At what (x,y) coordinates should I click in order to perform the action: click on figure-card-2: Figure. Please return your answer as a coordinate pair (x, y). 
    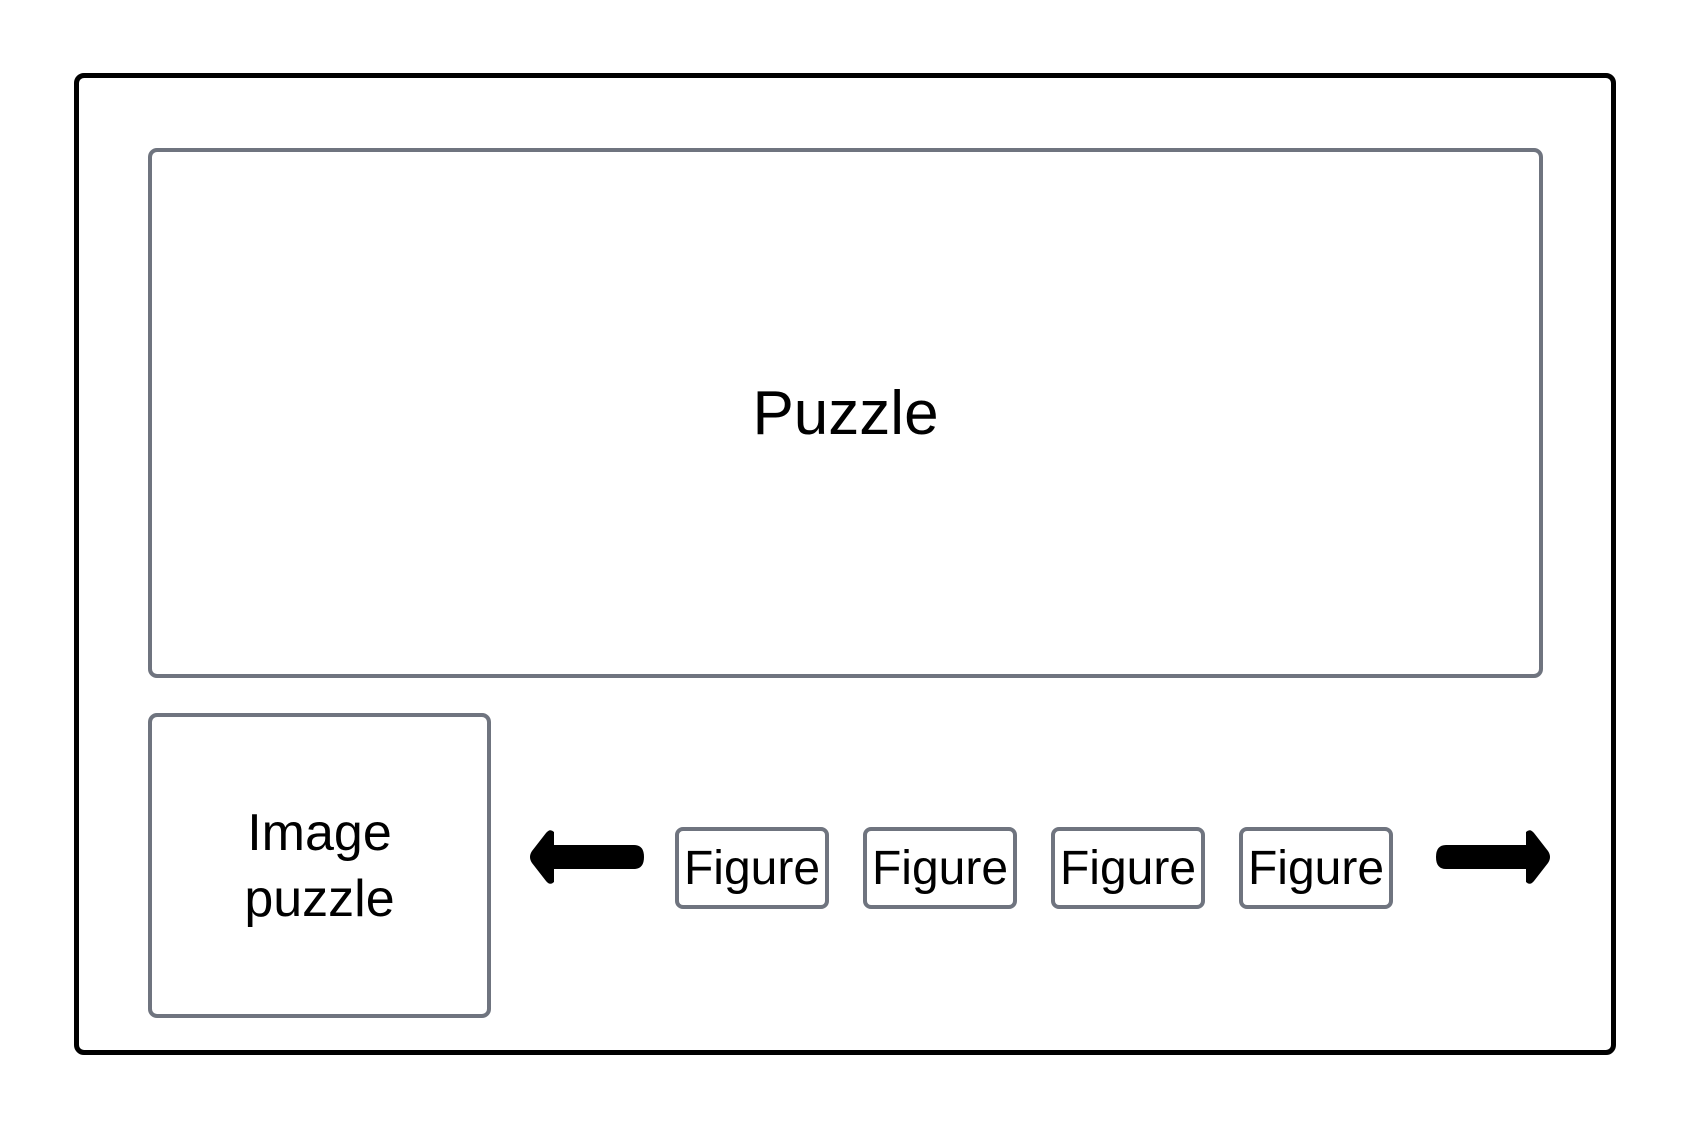
    Looking at the image, I should click on (940, 868).